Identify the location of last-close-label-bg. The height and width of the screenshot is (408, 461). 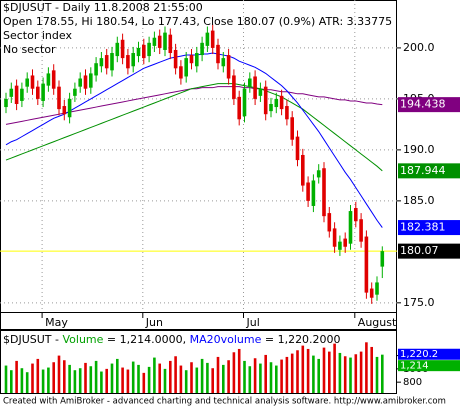
(429, 251).